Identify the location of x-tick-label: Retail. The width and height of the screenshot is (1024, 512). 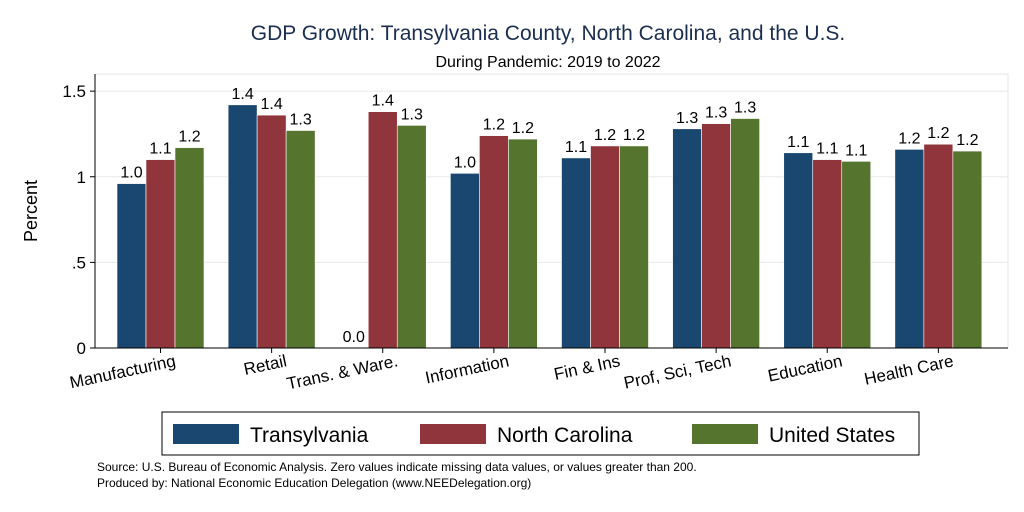
(265, 365).